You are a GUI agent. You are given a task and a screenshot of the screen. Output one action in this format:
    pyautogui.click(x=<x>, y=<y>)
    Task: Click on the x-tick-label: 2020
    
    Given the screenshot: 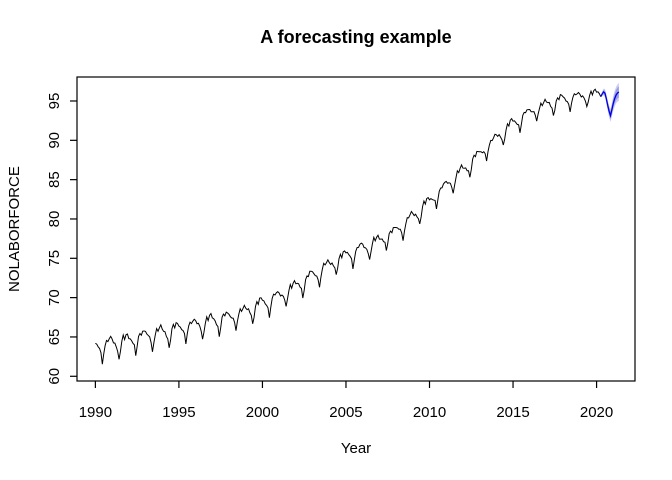 What is the action you would take?
    pyautogui.click(x=596, y=412)
    